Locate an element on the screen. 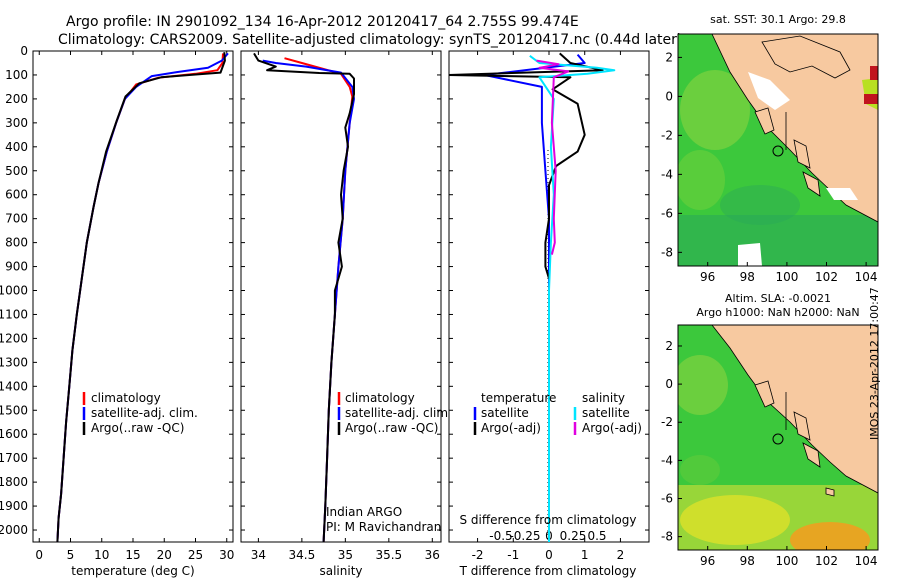 Image resolution: width=900 pixels, height=580 pixels. depth-tick-label: 200 is located at coordinates (16, 99).